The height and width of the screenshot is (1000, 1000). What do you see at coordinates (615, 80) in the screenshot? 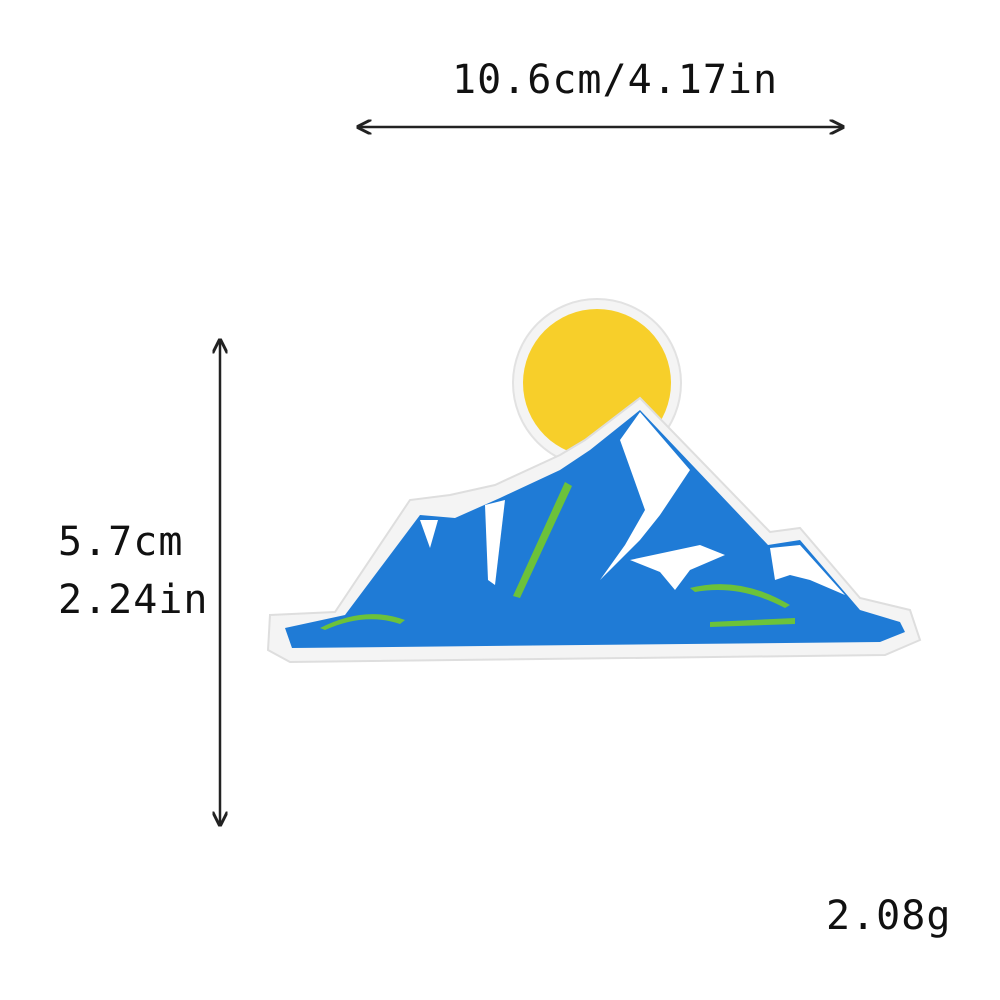
I see `width-label: 10.6cm/4.17in` at bounding box center [615, 80].